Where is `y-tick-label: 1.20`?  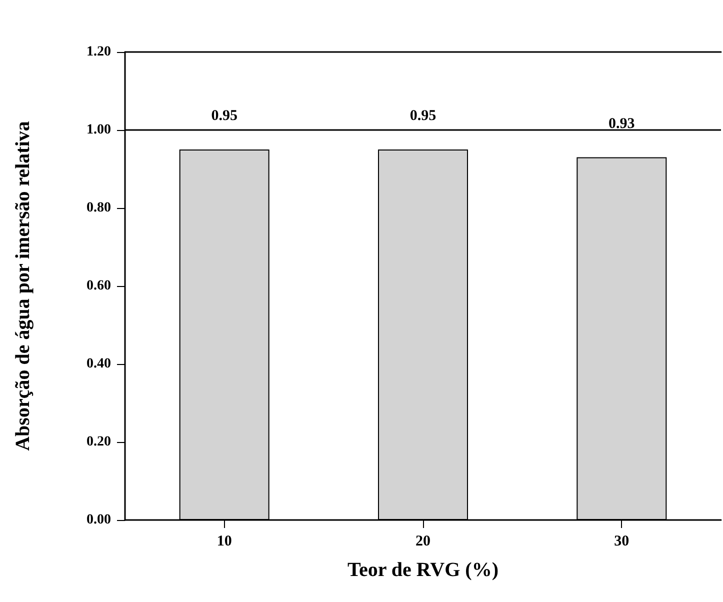
y-tick-label: 1.20 is located at coordinates (98, 52).